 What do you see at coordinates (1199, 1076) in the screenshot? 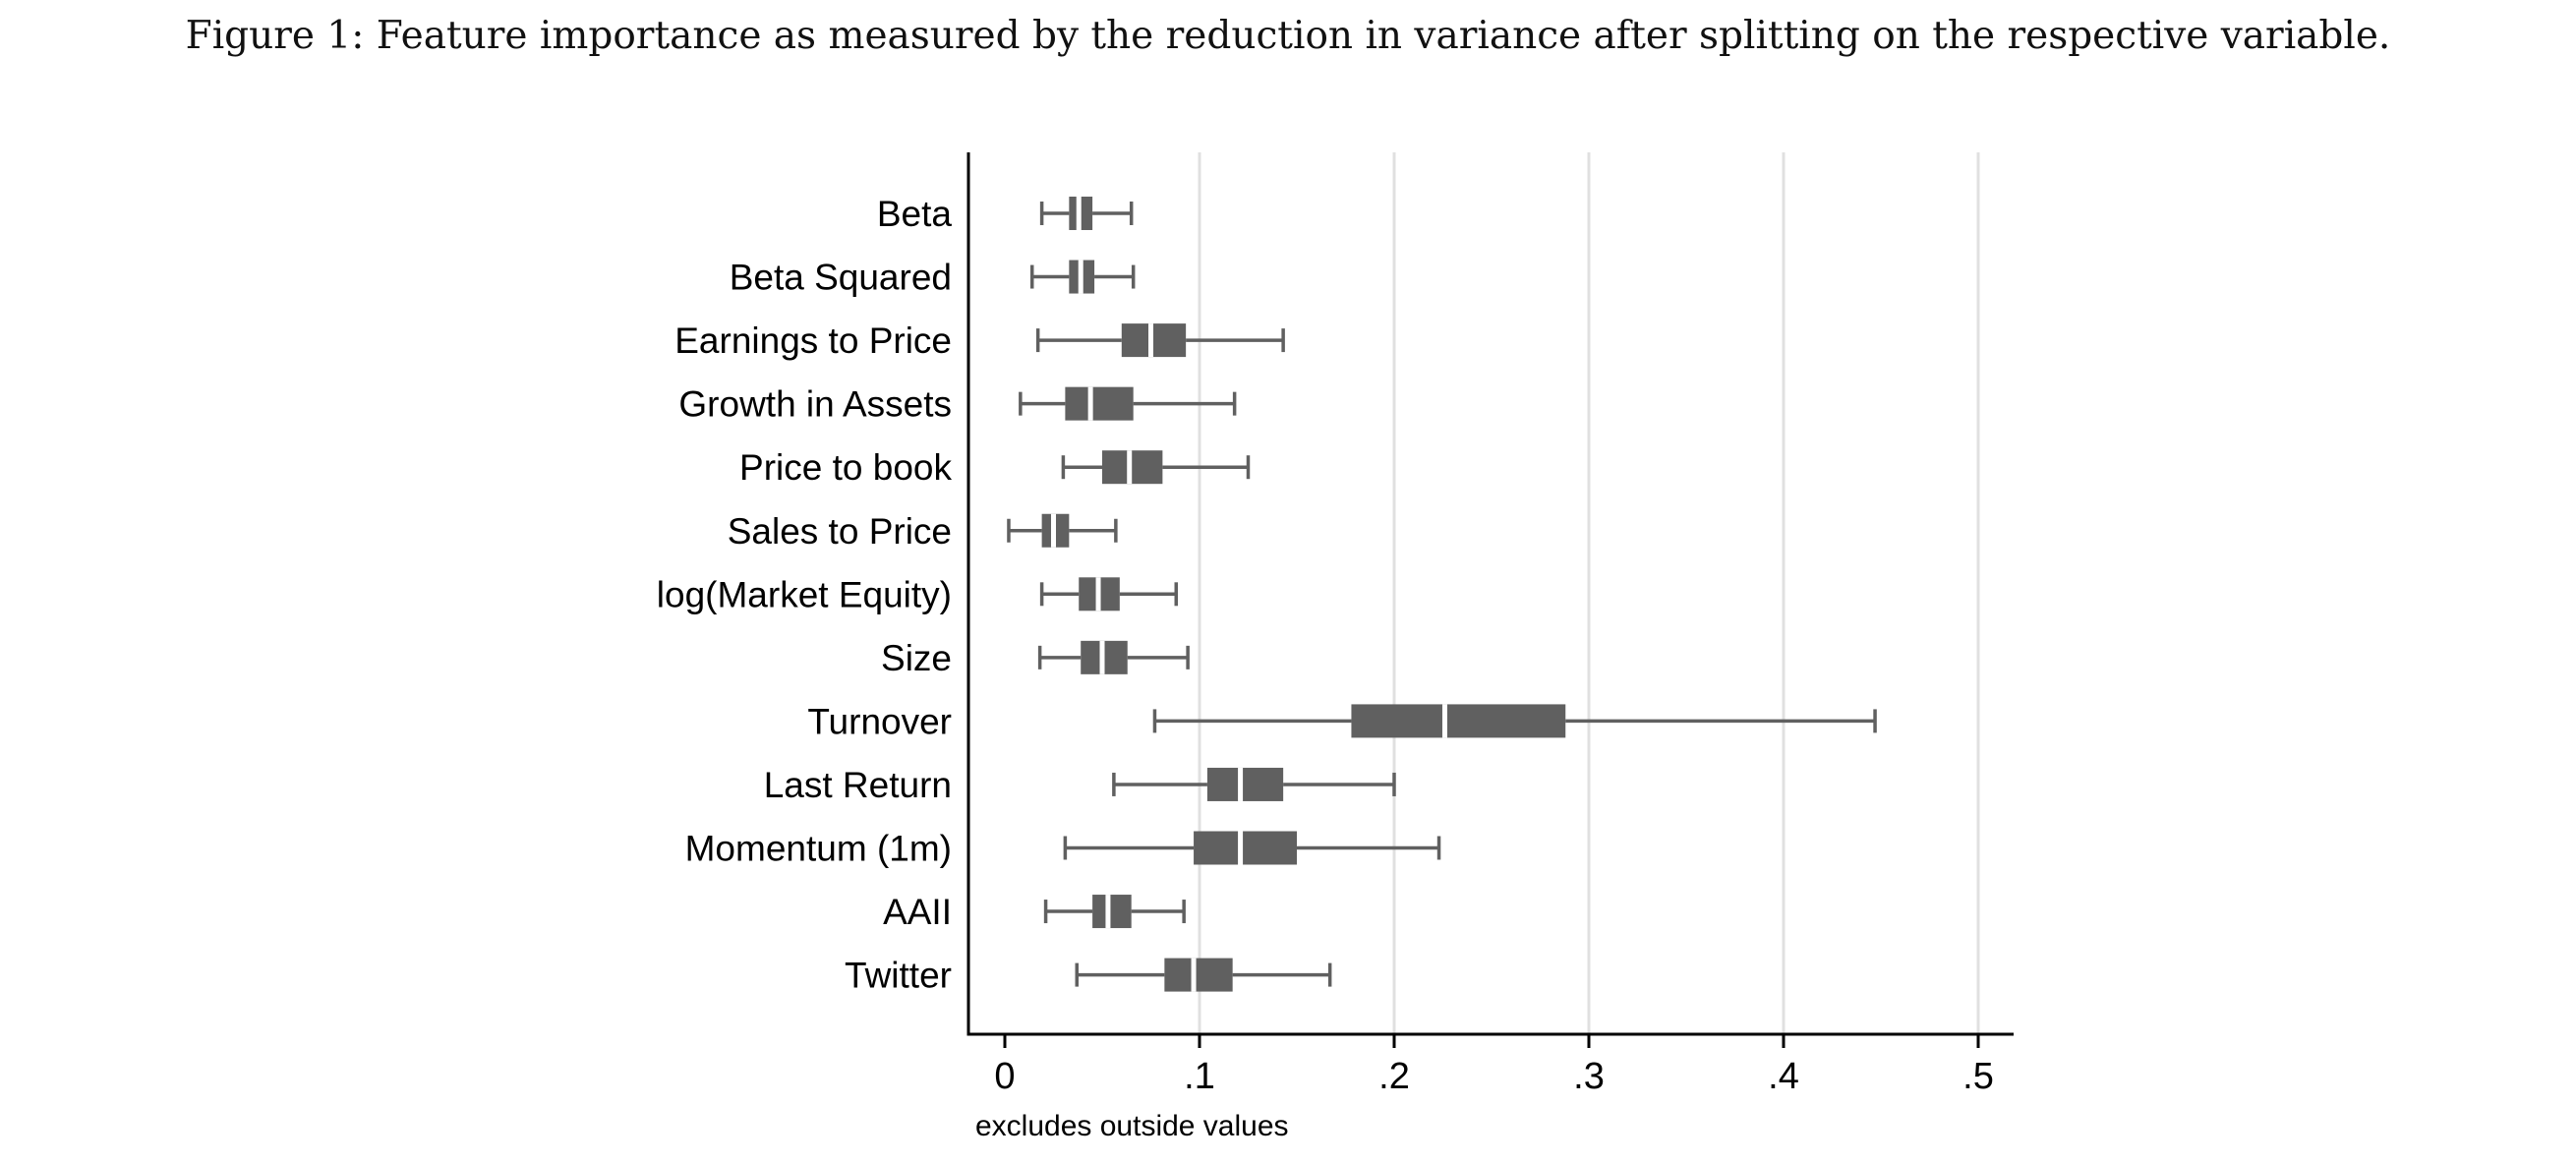
I see `x-tick-label: .1` at bounding box center [1199, 1076].